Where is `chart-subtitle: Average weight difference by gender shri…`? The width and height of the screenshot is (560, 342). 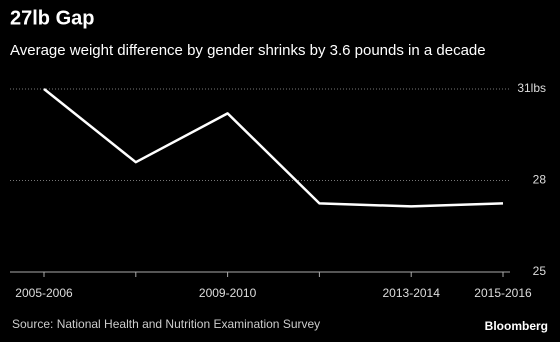
chart-subtitle: Average weight difference by gender shri… is located at coordinates (248, 50).